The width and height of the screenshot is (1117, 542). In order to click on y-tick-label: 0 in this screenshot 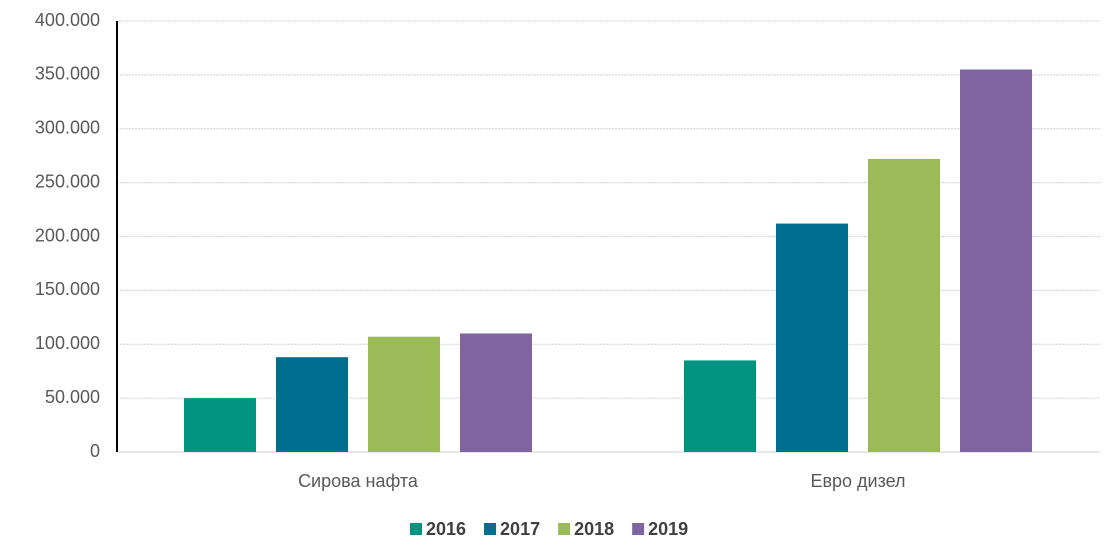, I will do `click(95, 451)`.